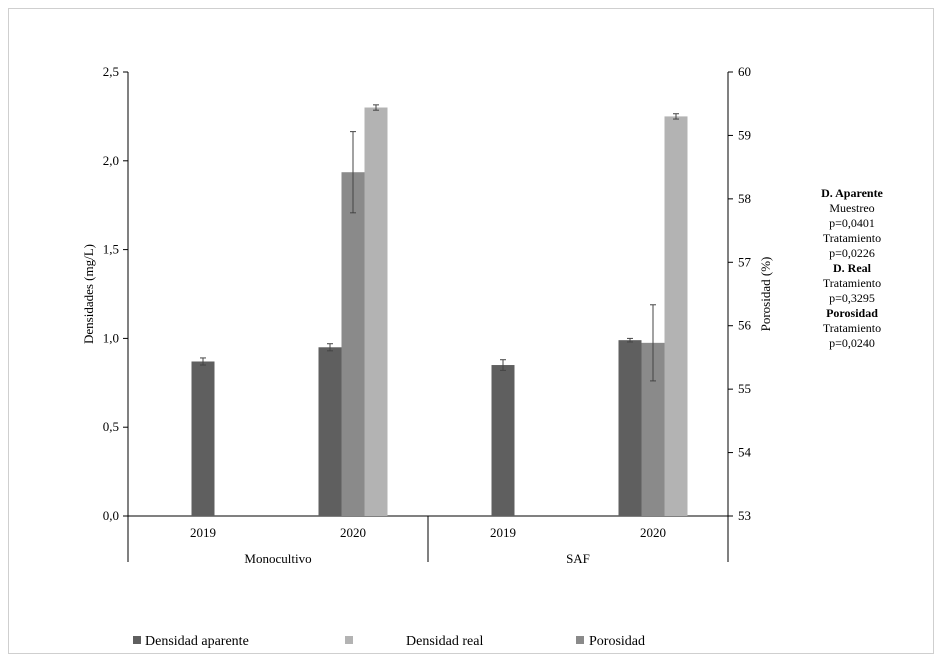 The width and height of the screenshot is (942, 662). What do you see at coordinates (617, 641) in the screenshot?
I see `legend-label: Porosidad` at bounding box center [617, 641].